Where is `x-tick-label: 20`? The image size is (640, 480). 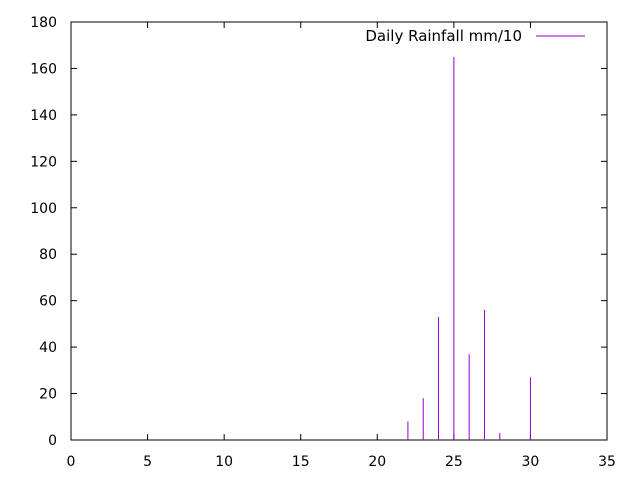 x-tick-label: 20 is located at coordinates (377, 462).